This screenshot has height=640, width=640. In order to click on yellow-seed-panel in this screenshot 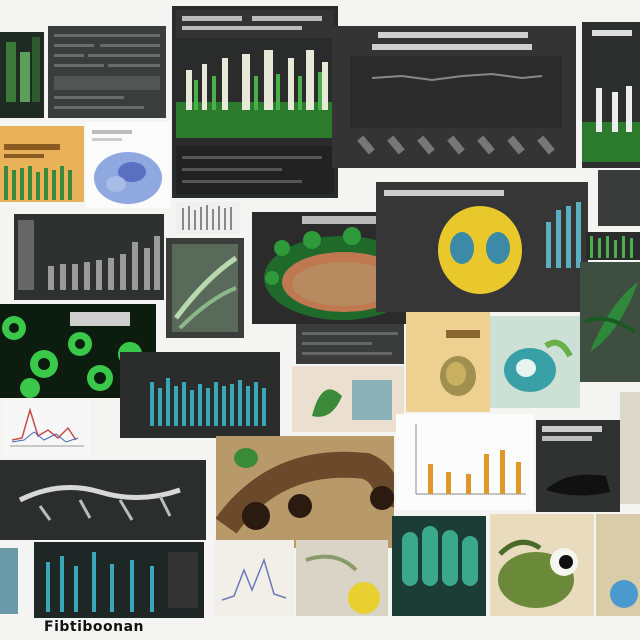, I will do `click(448, 362)`.